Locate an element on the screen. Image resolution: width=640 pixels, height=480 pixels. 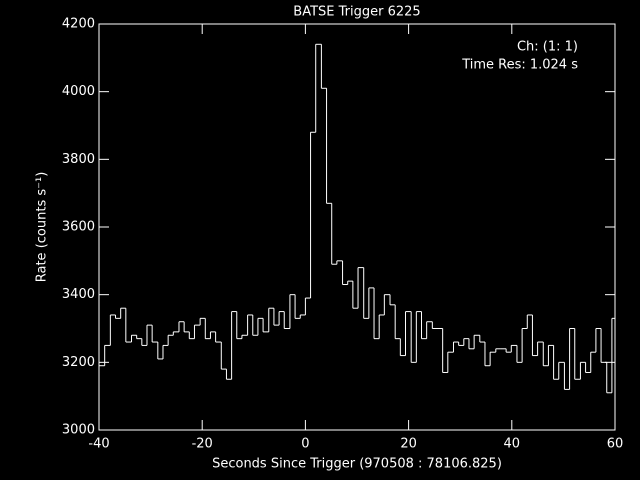
x-tick-label: 60 is located at coordinates (615, 444).